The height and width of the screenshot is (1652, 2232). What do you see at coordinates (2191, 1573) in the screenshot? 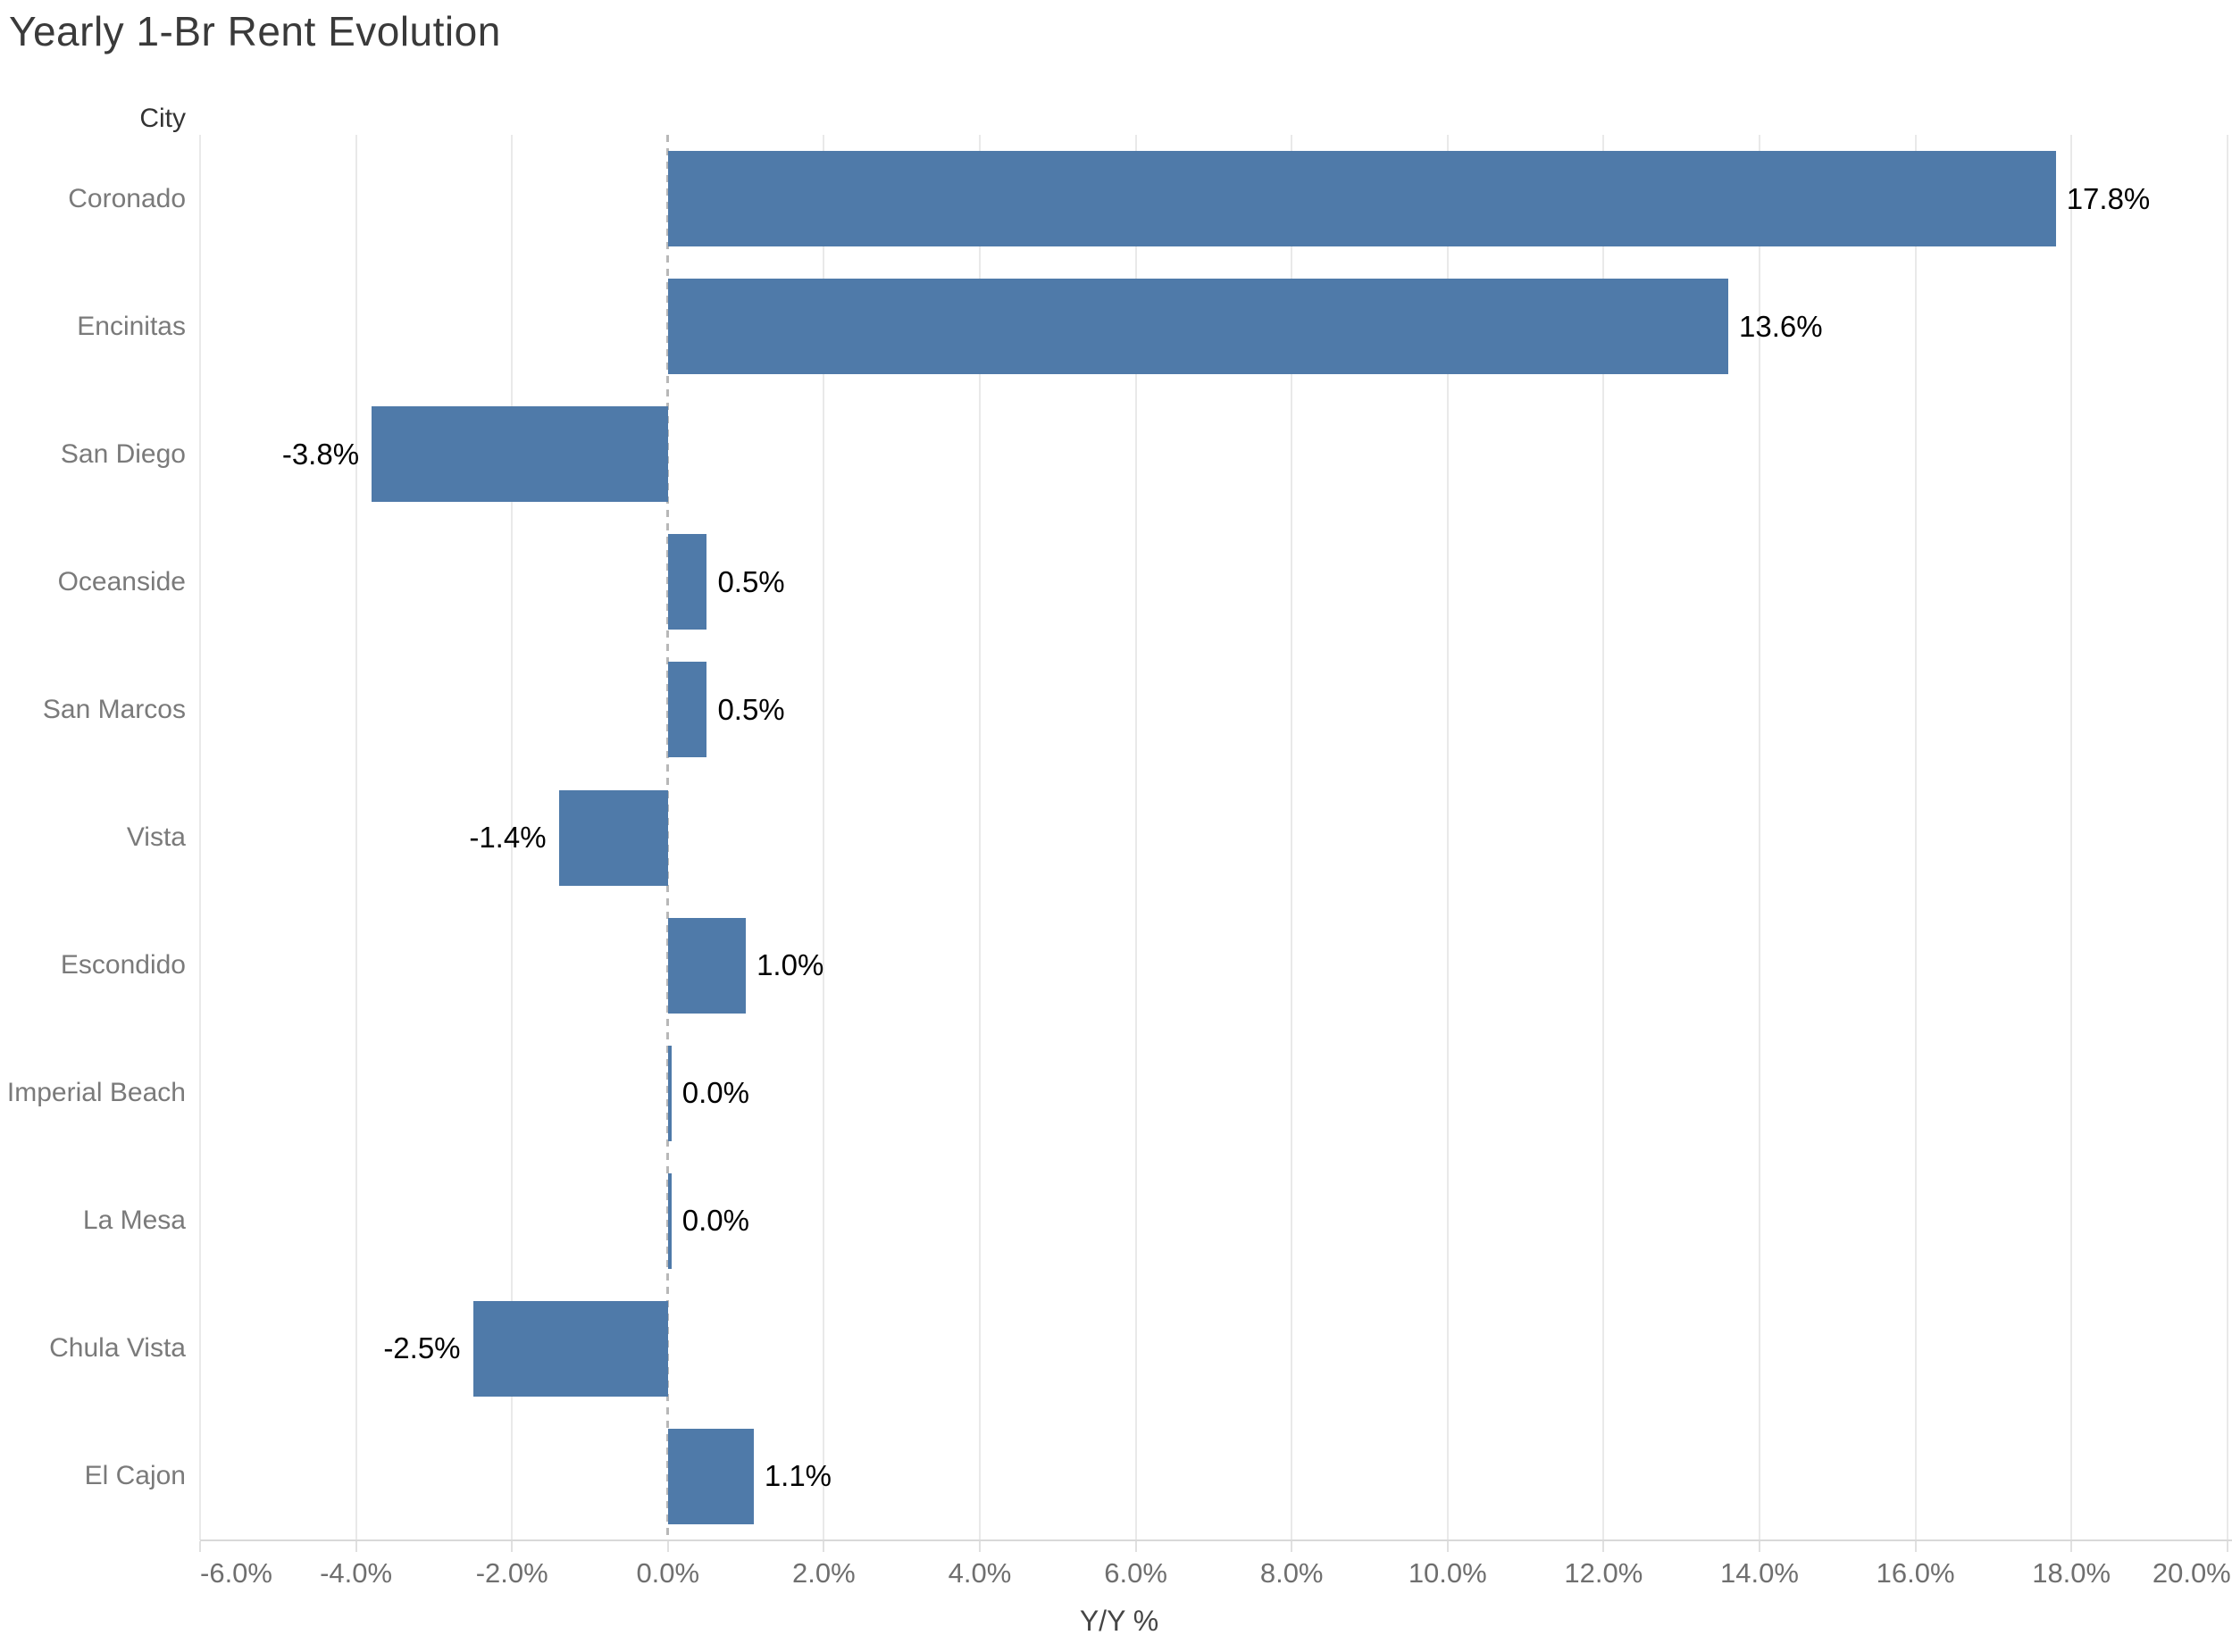
I see `x-tick-label: 20.0%` at bounding box center [2191, 1573].